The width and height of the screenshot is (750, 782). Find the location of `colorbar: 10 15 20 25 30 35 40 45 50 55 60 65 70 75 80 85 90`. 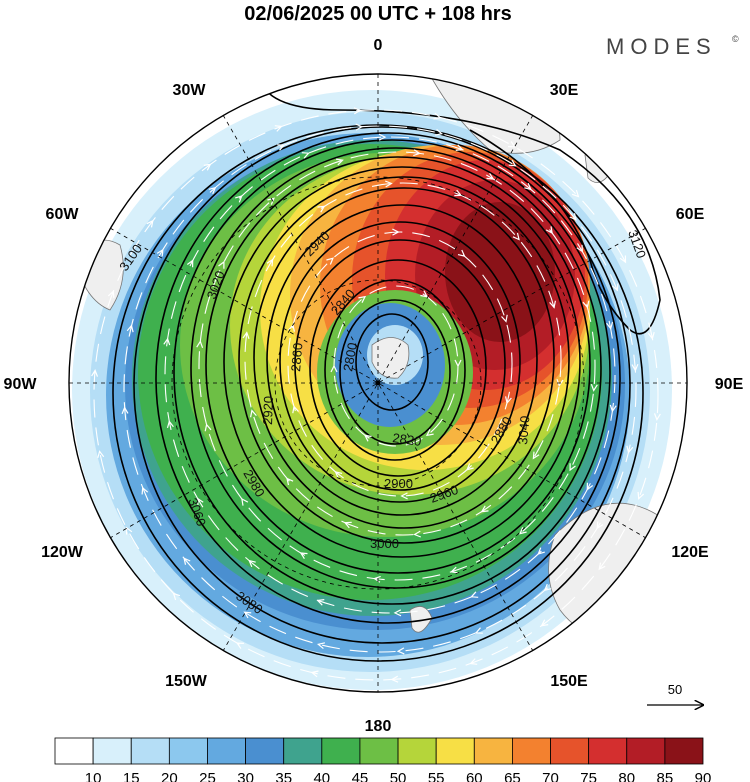

colorbar: 10 15 20 25 30 35 40 45 50 55 60 65 70 75 80 85 90 is located at coordinates (383, 759).